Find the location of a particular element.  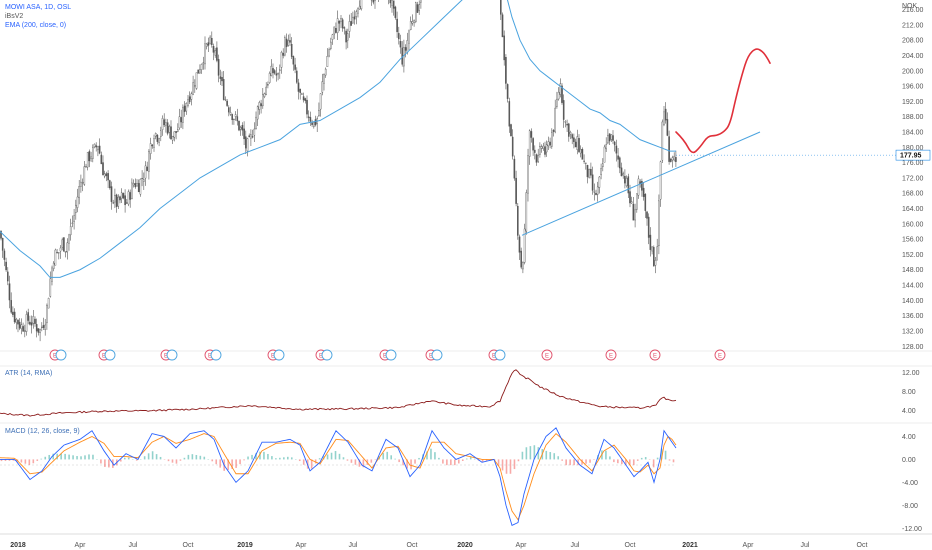

support-trendline is located at coordinates (641, 183).